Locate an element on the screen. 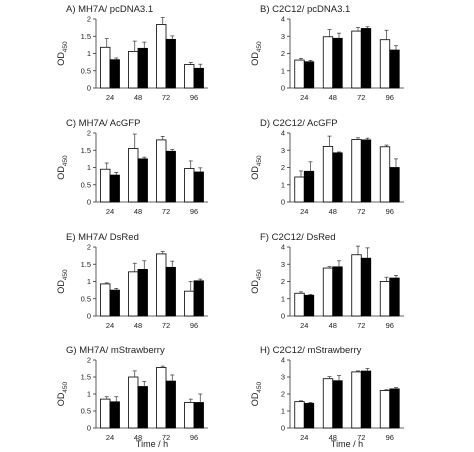  panel-f: F) C2C12/ DsRed 0 1 2 3 4 OD450 24 48 72 96 is located at coordinates (327, 281).